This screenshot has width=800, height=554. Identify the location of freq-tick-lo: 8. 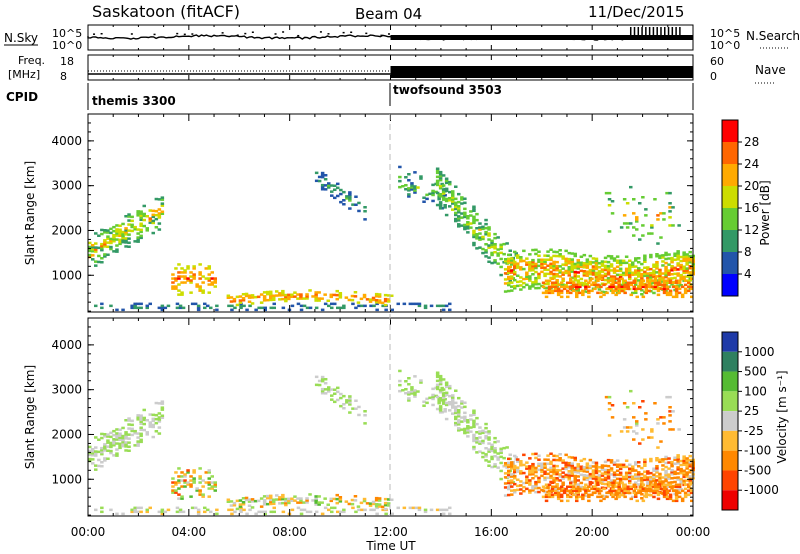
(63, 76).